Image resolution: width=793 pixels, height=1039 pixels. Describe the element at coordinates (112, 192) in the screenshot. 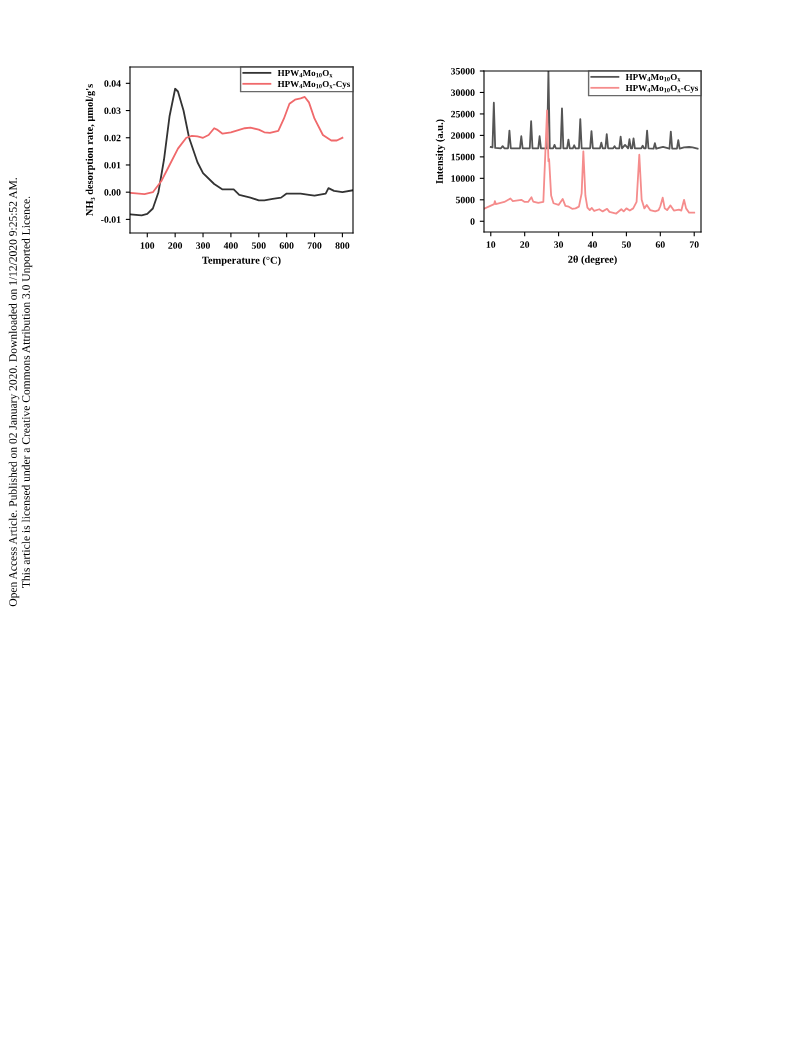

I see `y-tick-label: 0.00` at that location.